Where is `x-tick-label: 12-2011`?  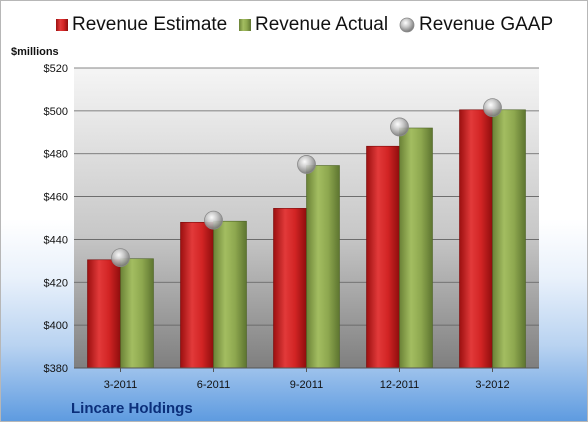 x-tick-label: 12-2011 is located at coordinates (400, 385).